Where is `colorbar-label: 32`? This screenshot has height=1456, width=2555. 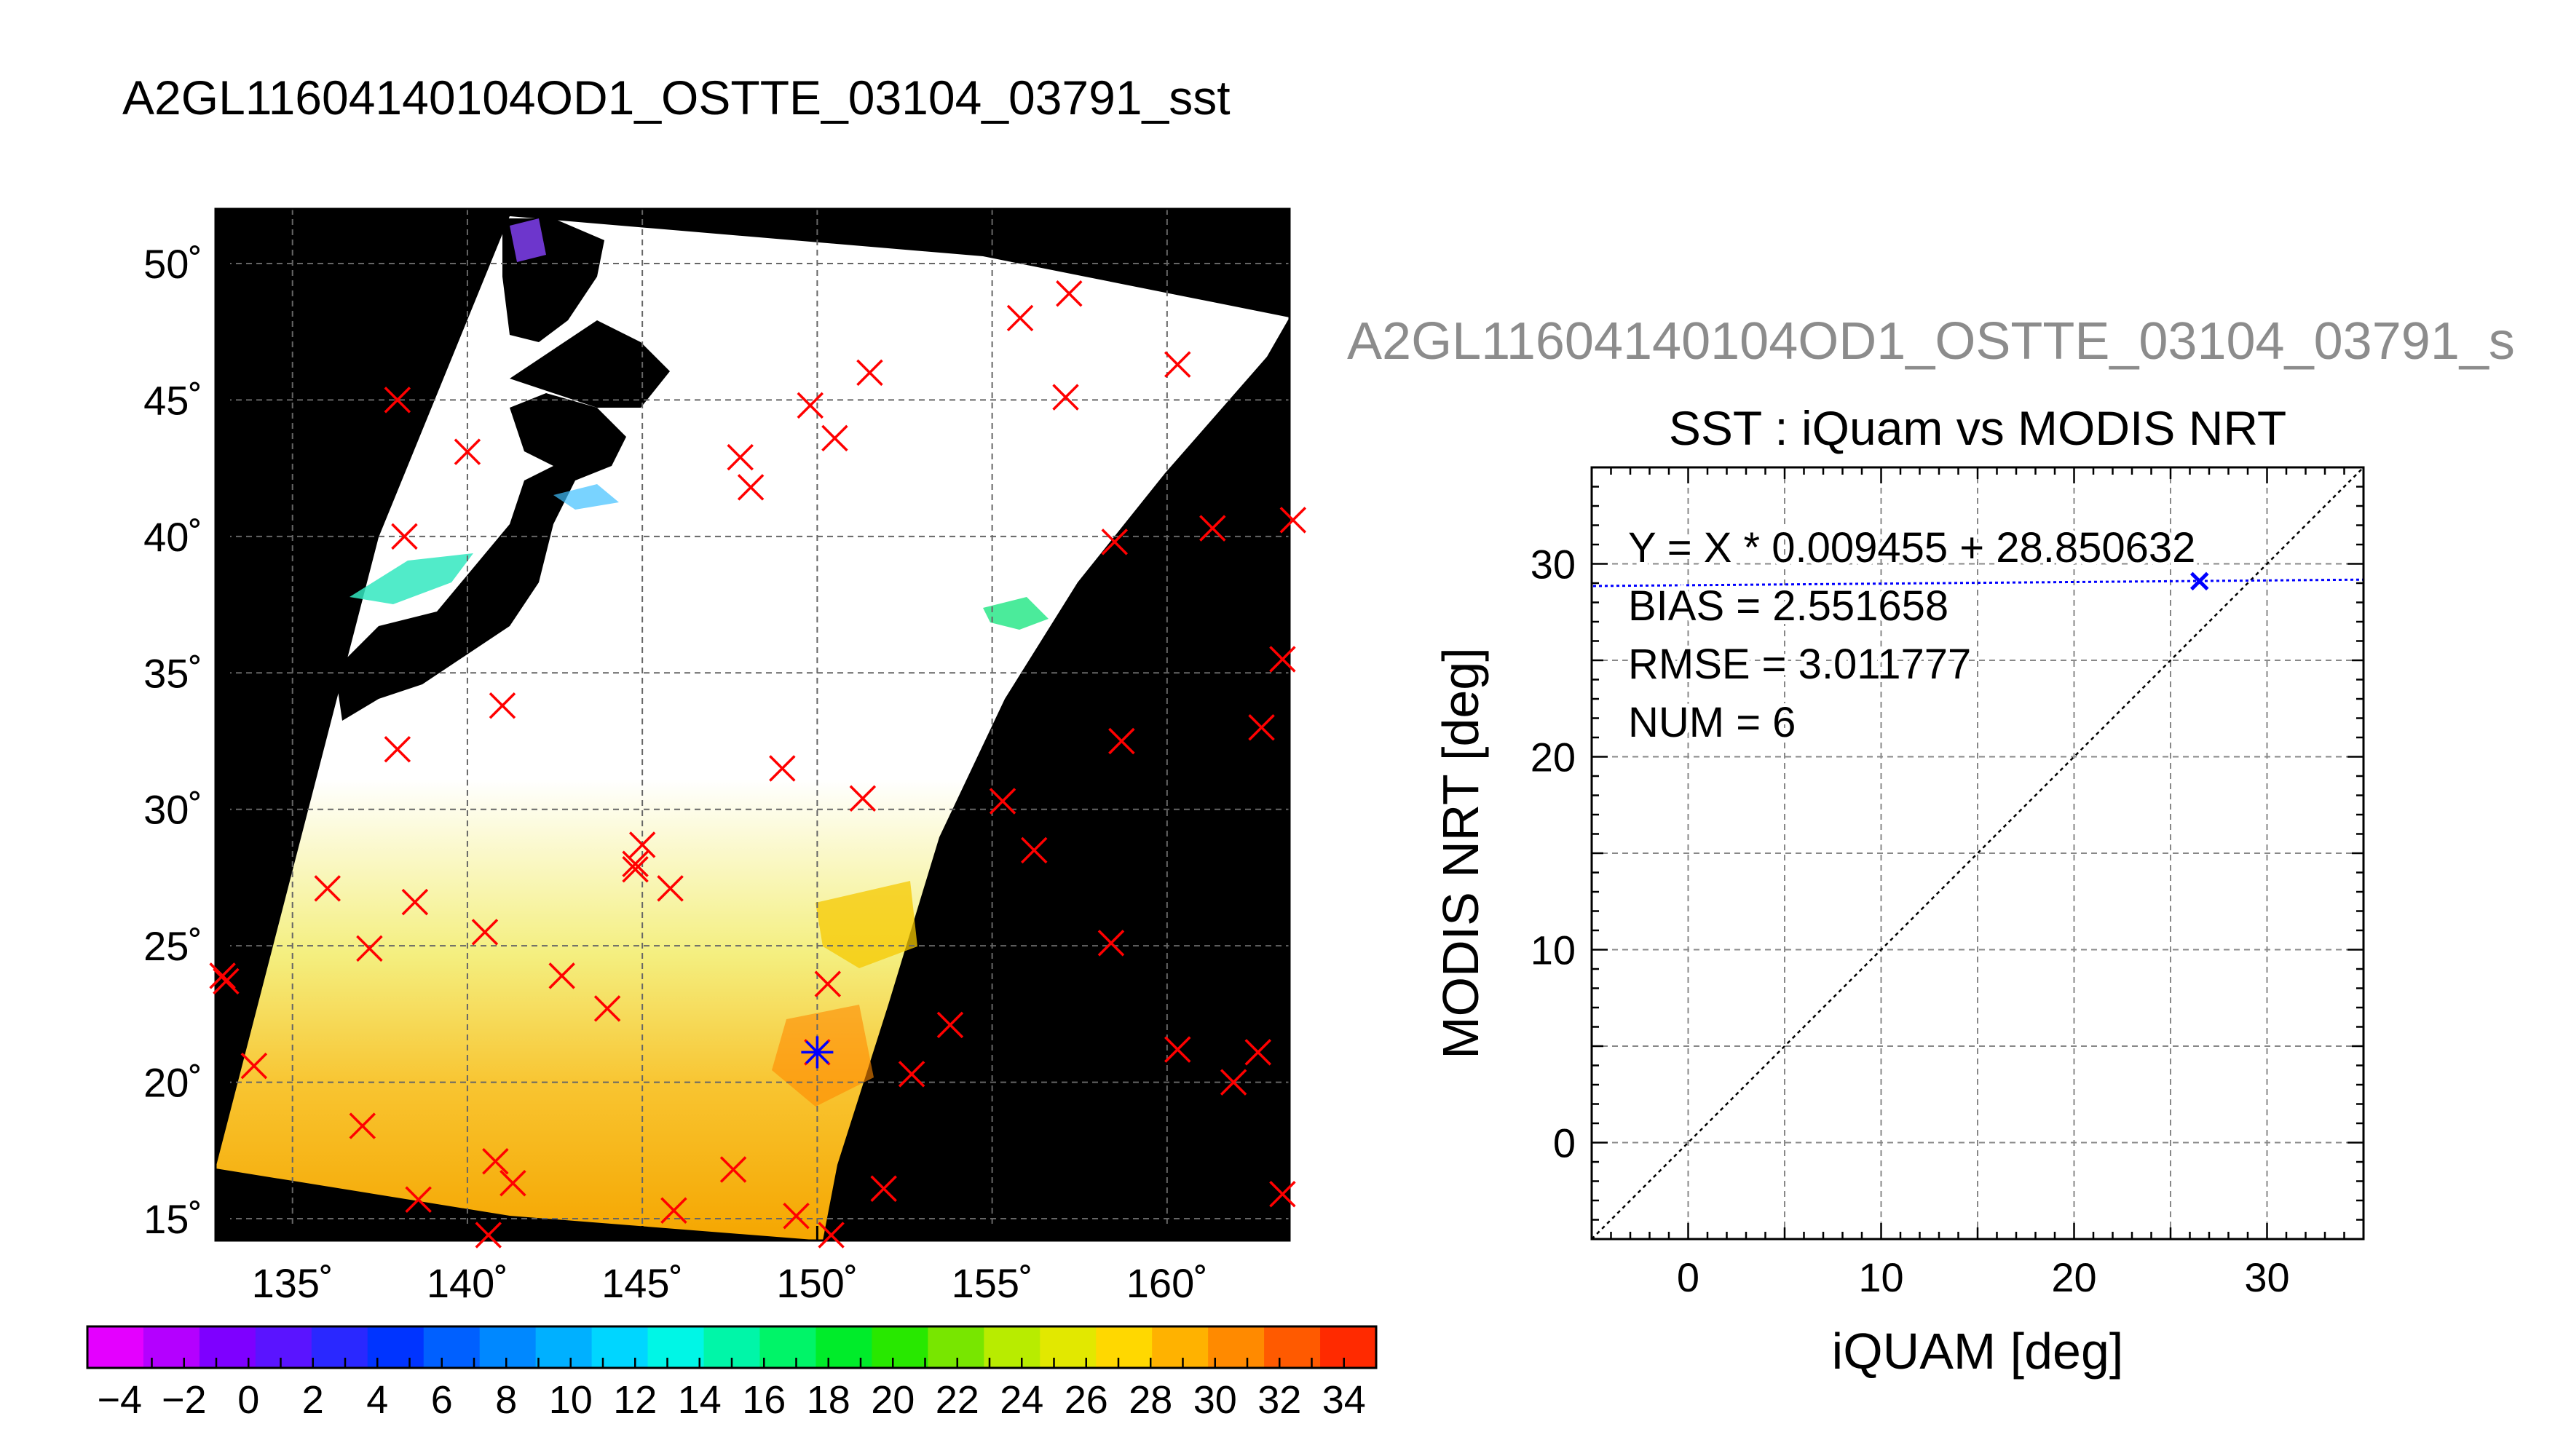 colorbar-label: 32 is located at coordinates (1279, 1400).